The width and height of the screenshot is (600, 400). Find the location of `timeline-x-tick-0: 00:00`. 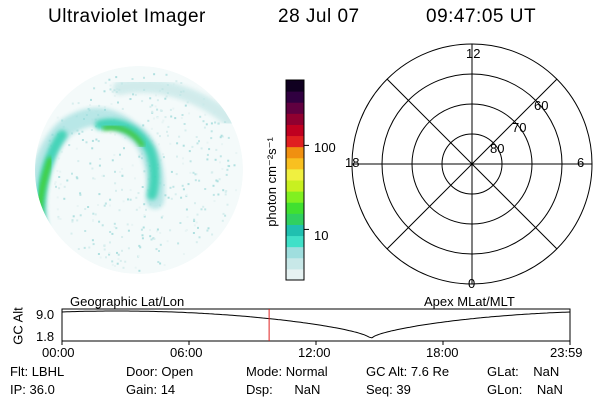

timeline-x-tick-0: 00:00 is located at coordinates (58, 352).